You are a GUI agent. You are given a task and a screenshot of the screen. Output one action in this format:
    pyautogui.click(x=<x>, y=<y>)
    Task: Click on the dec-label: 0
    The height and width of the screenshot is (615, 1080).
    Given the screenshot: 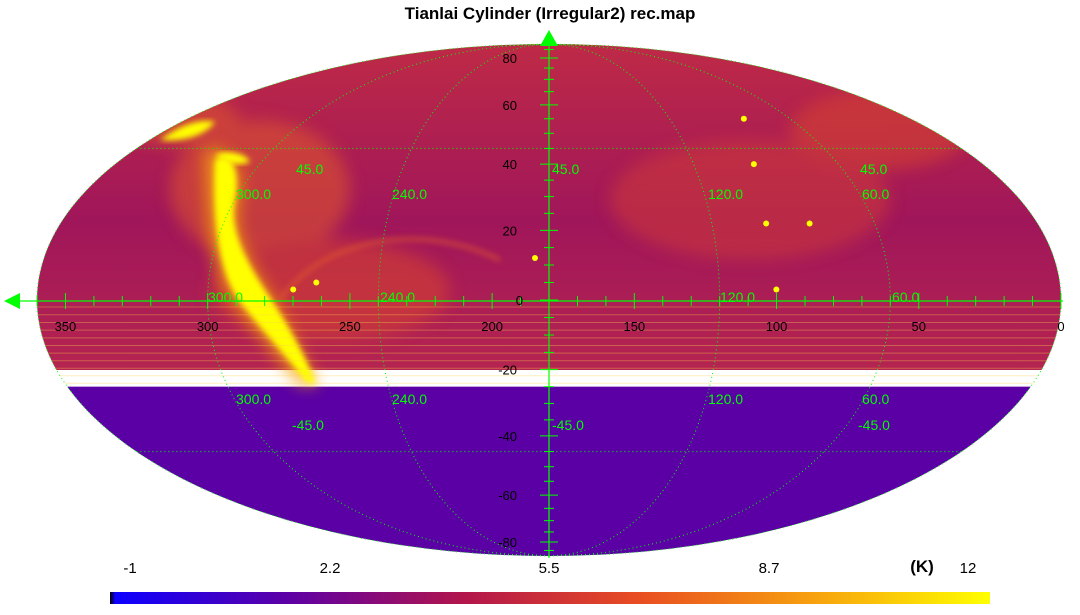 What is the action you would take?
    pyautogui.click(x=519, y=300)
    